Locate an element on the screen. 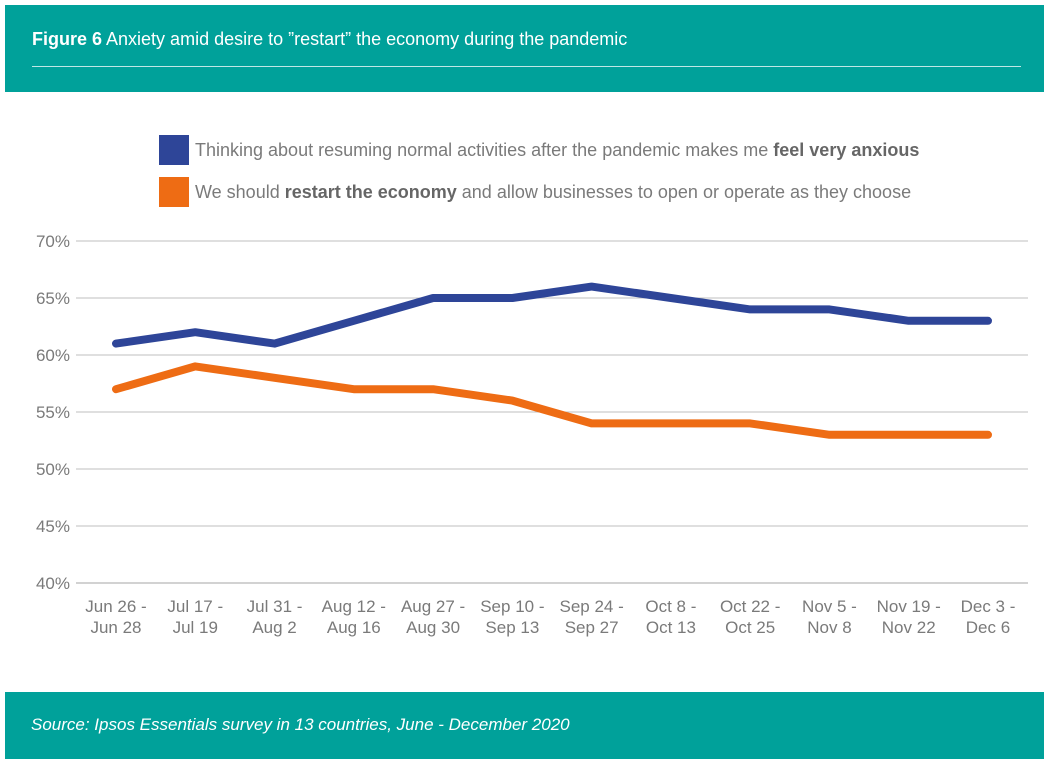  y-tick-label: 70% is located at coordinates (53, 241).